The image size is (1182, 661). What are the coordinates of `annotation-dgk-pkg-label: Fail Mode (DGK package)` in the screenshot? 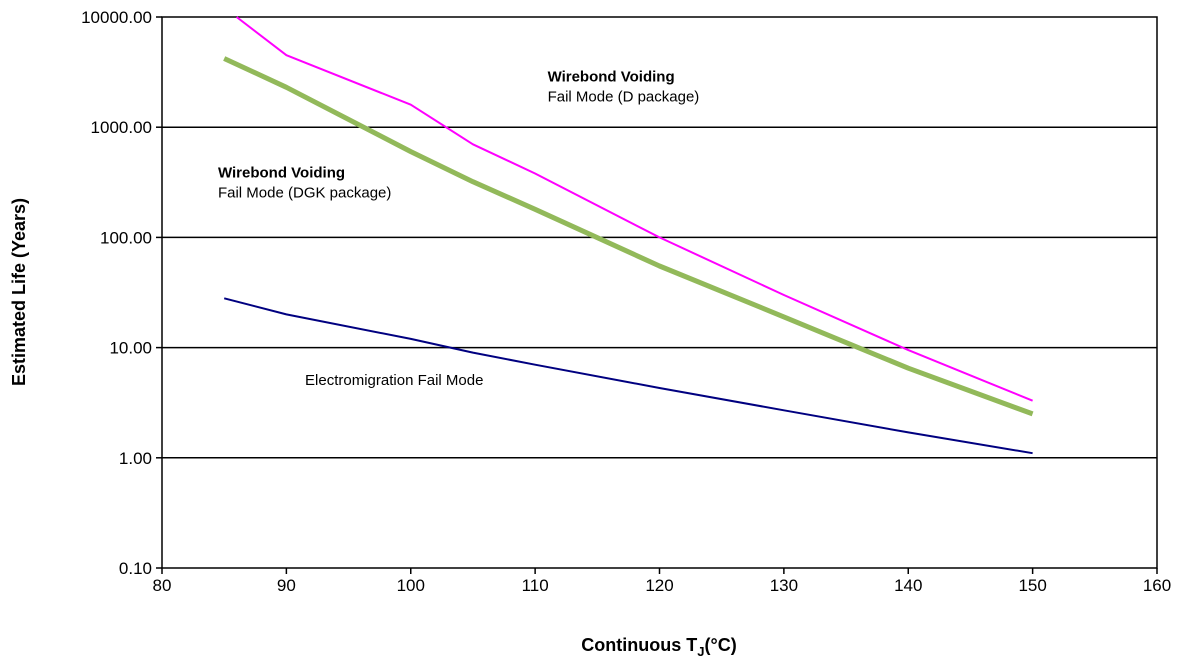 It's located at (304, 192).